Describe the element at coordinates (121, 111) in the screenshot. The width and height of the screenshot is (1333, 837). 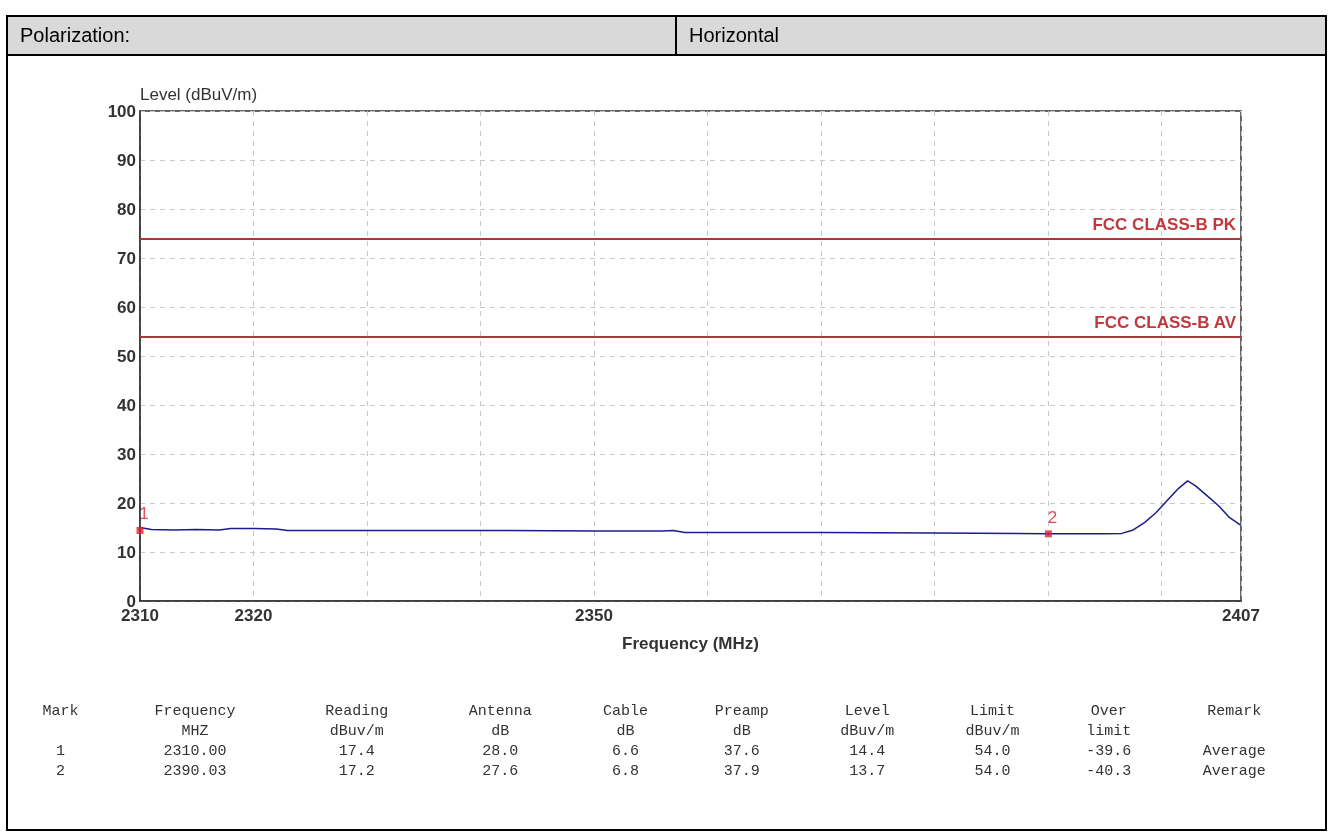
I see `y-tick-label: 100` at that location.